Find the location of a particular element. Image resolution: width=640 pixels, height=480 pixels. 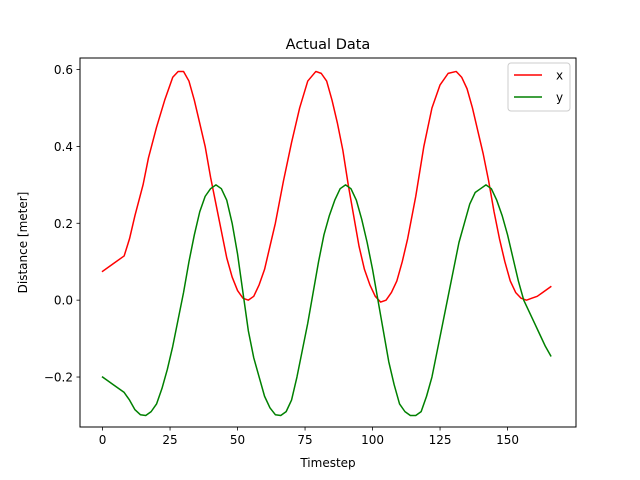

y-tick-label: 0.6 is located at coordinates (63, 70).